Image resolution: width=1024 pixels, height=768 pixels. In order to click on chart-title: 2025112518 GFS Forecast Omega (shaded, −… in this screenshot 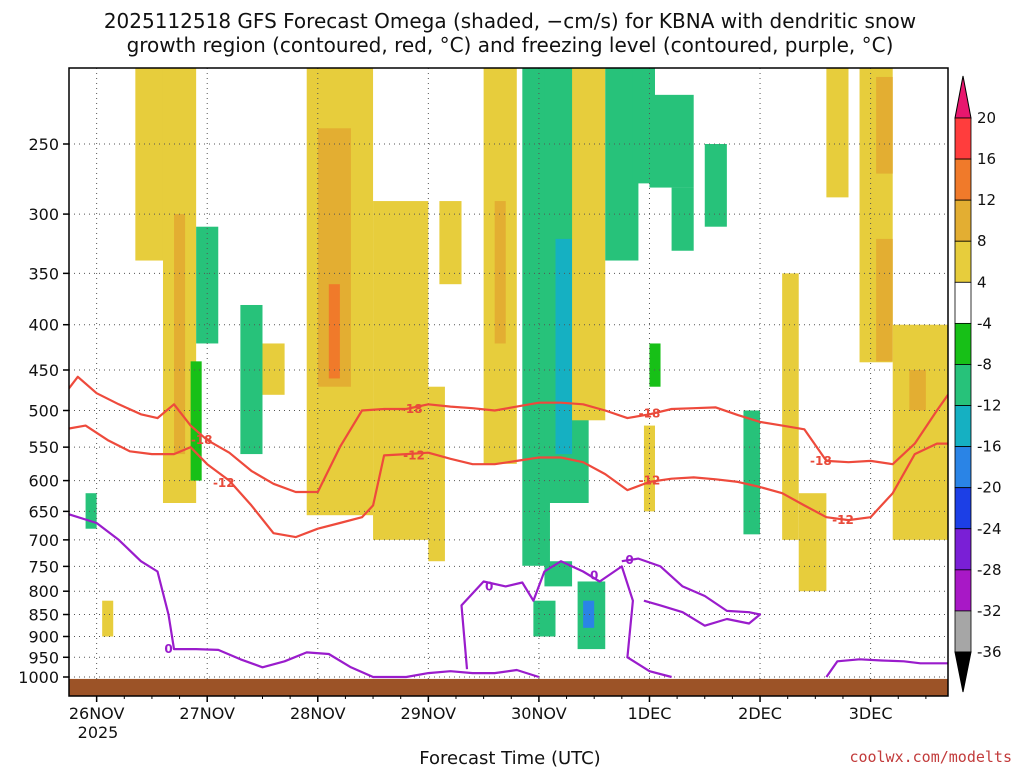, I will do `click(510, 33)`.